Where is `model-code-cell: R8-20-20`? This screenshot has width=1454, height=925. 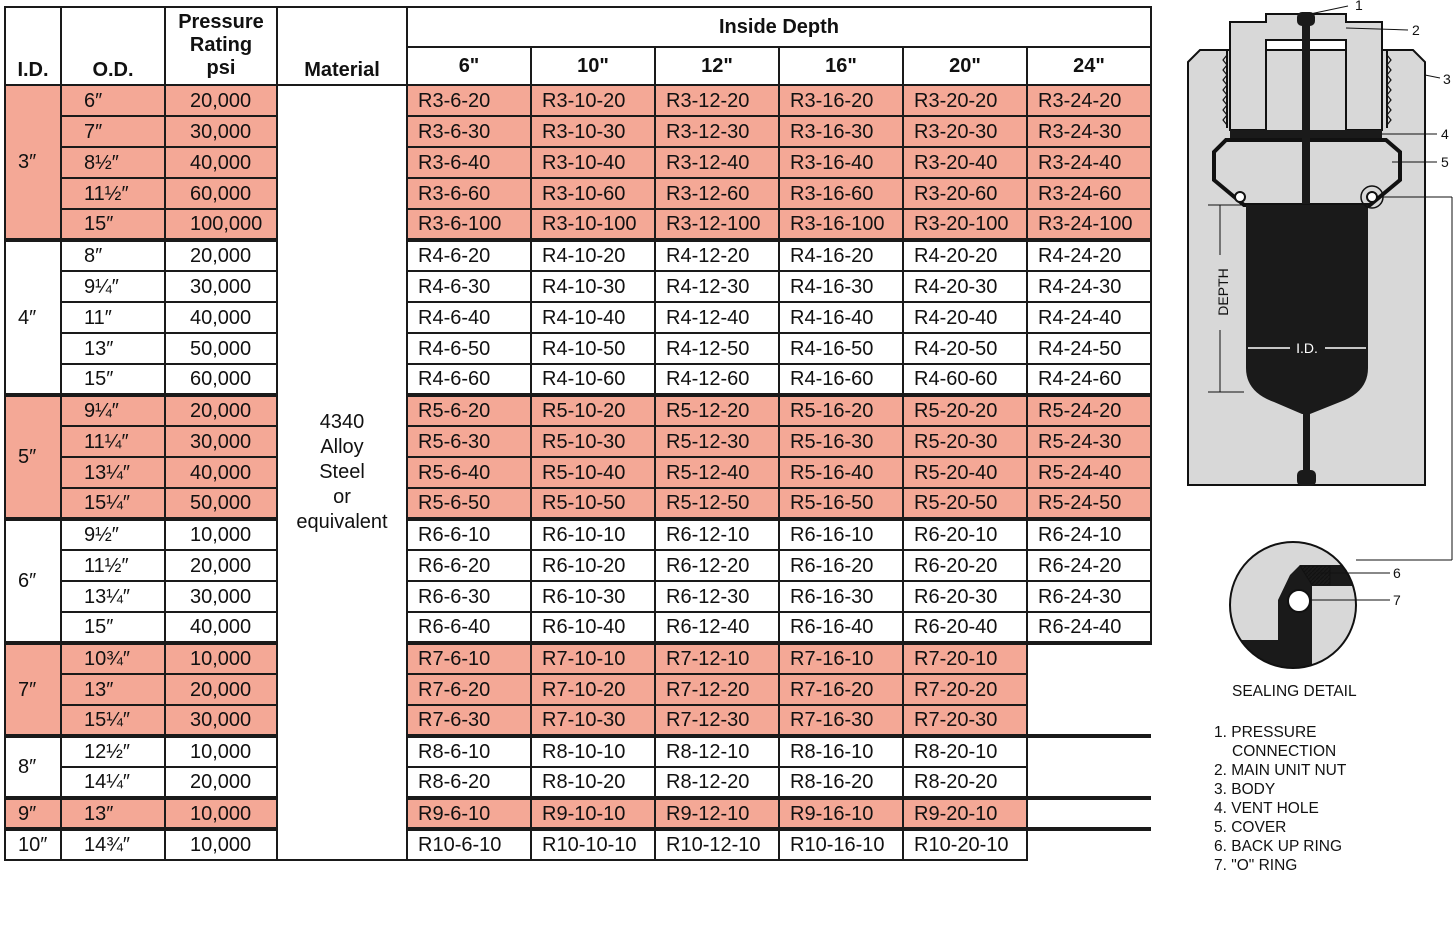 model-code-cell: R8-20-20 is located at coordinates (965, 782).